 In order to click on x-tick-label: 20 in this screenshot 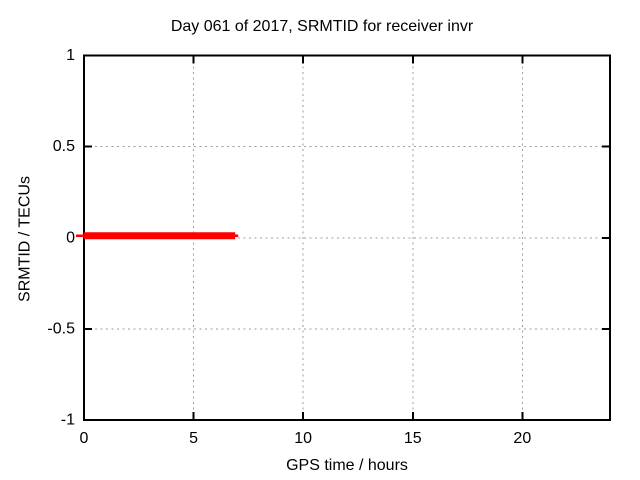, I will do `click(522, 438)`.